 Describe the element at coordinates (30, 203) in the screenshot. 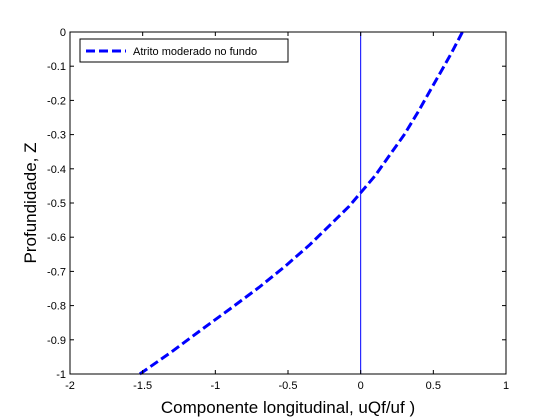

I see `y-axis-label: Profundidade, Z` at that location.